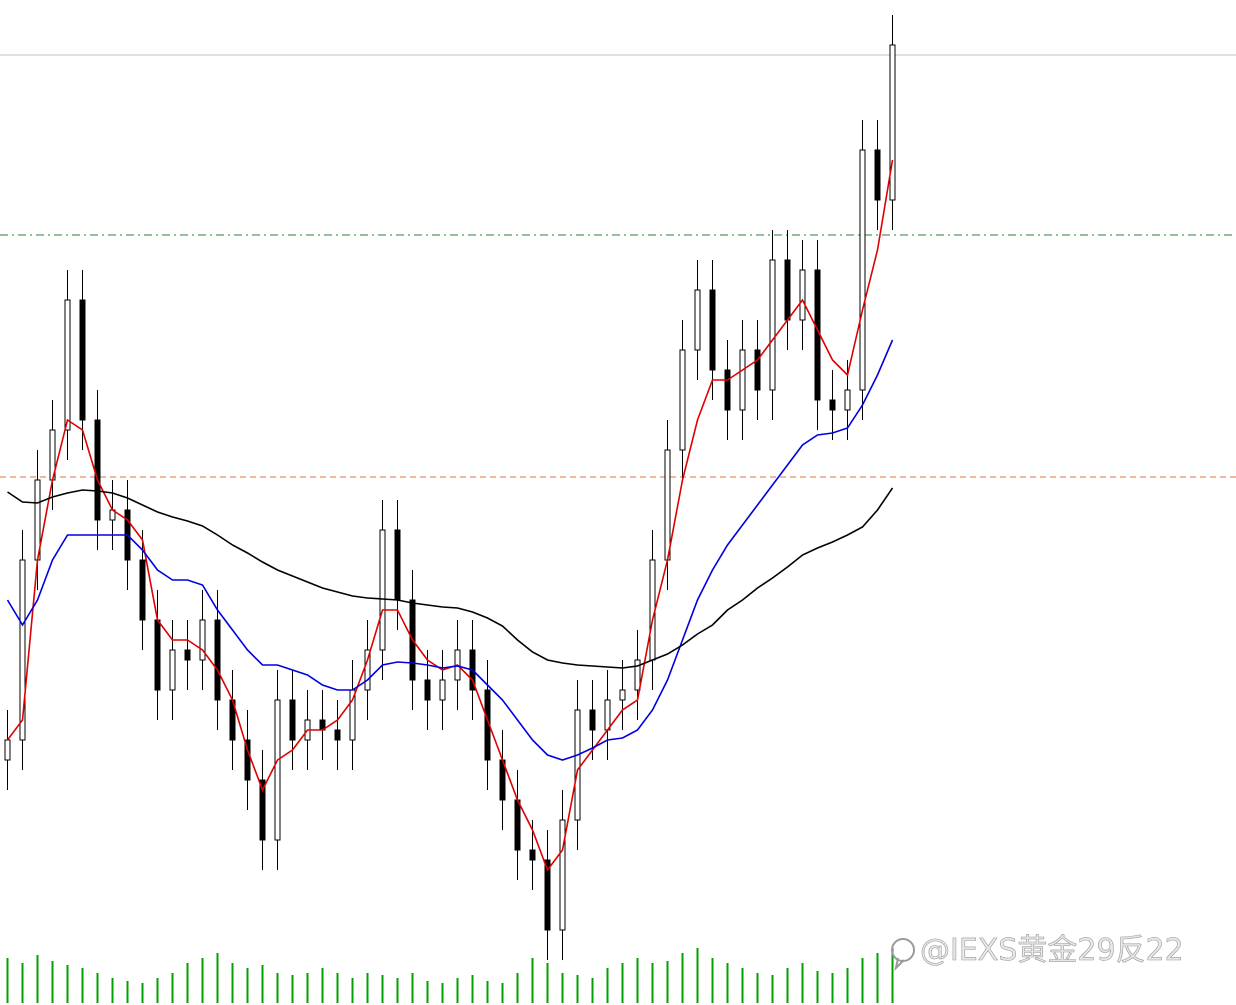 Image resolution: width=1236 pixels, height=1005 pixels. What do you see at coordinates (450, 578) in the screenshot?
I see `moving-average-line` at bounding box center [450, 578].